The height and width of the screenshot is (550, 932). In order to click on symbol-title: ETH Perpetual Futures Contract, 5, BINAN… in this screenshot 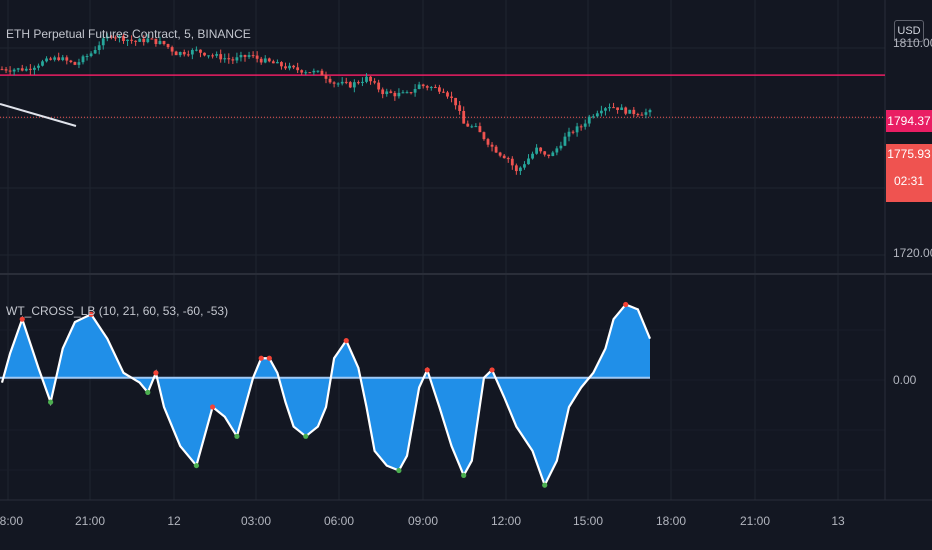, I will do `click(128, 34)`.